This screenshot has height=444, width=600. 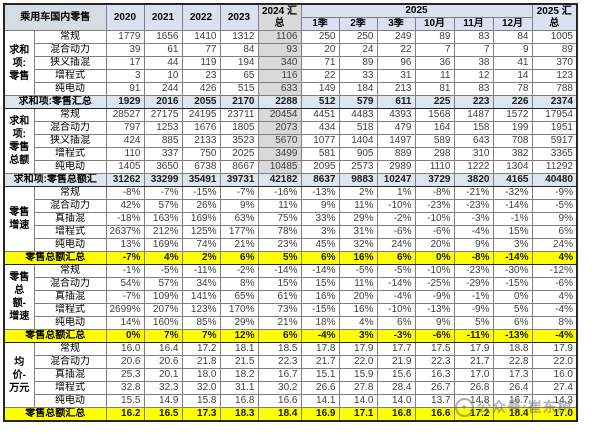 What do you see at coordinates (239, 284) in the screenshot?
I see `data-cell: 8%` at bounding box center [239, 284].